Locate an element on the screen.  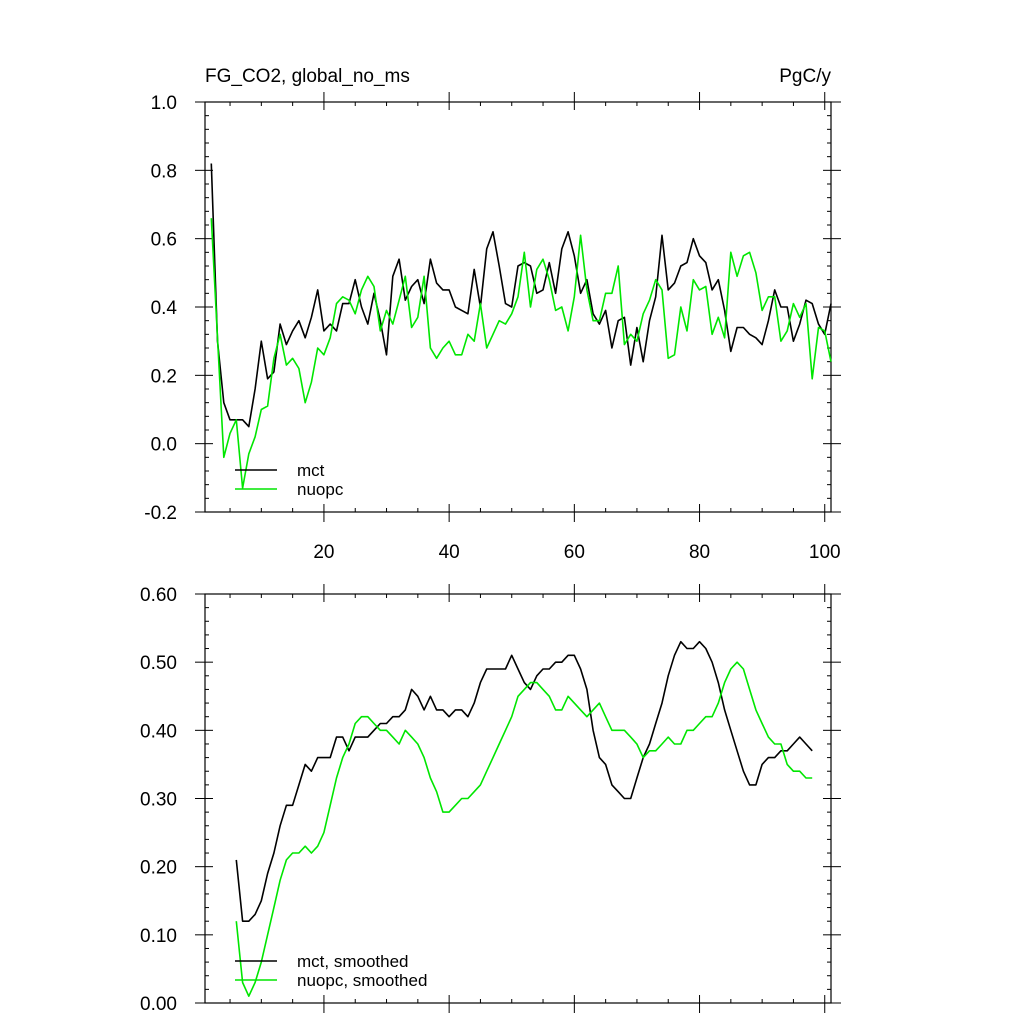
x-tick-label: 40 is located at coordinates (449, 552).